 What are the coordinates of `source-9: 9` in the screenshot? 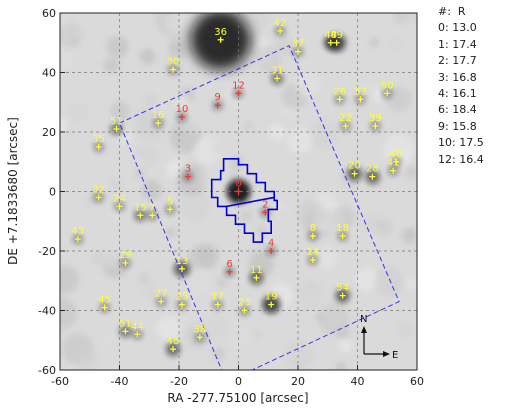 It's located at (217, 100).